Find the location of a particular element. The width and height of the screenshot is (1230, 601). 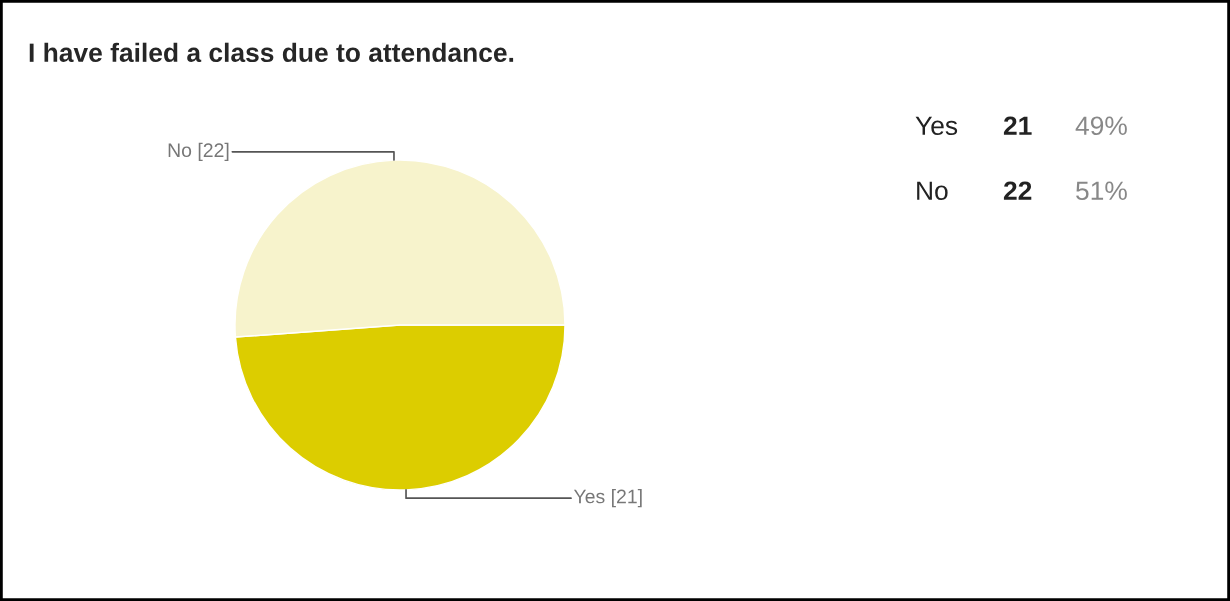

data-label: [22] is located at coordinates (213, 151).